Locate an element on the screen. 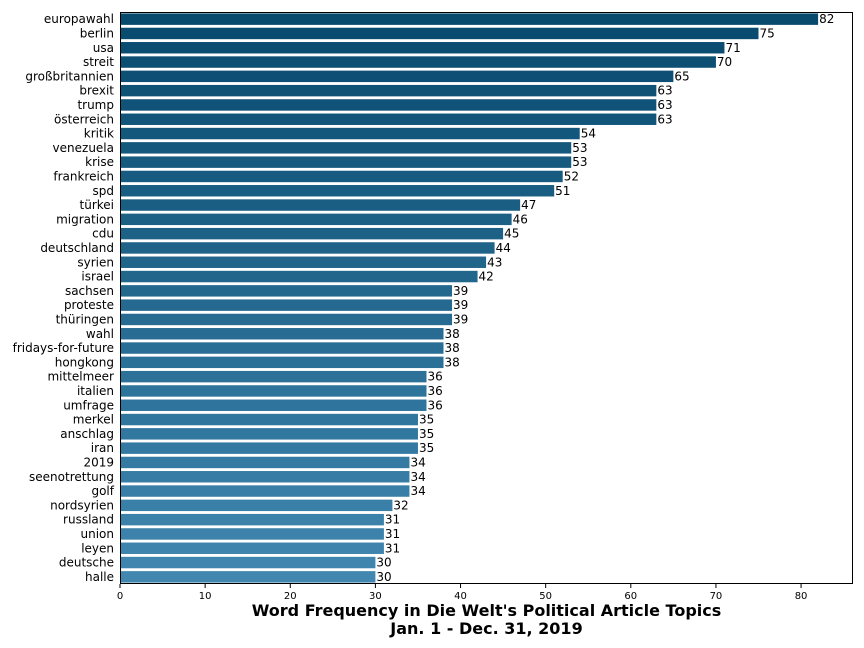 Image resolution: width=864 pixels, height=648 pixels. category-label: wahl is located at coordinates (100, 334).